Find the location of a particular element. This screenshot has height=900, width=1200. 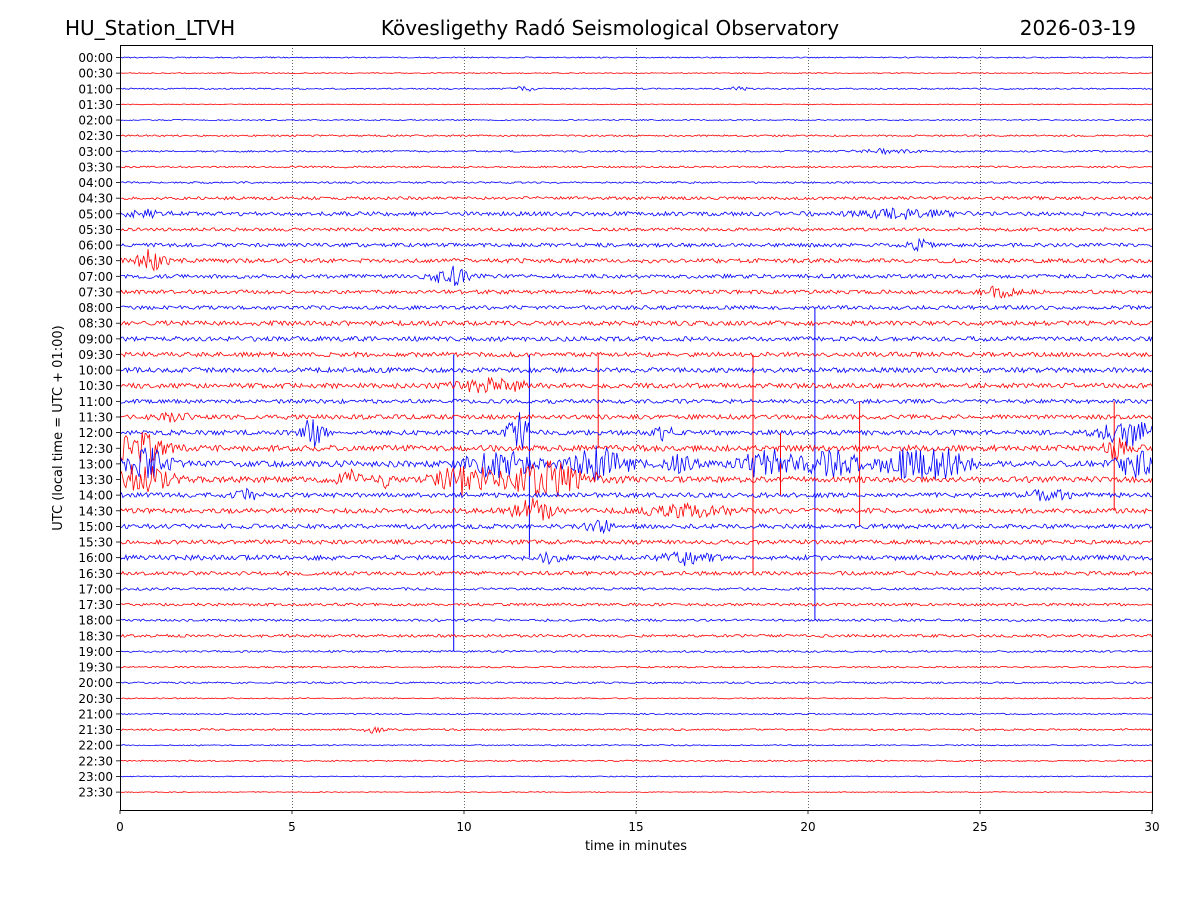

x-tick-label: 10 is located at coordinates (463, 827).